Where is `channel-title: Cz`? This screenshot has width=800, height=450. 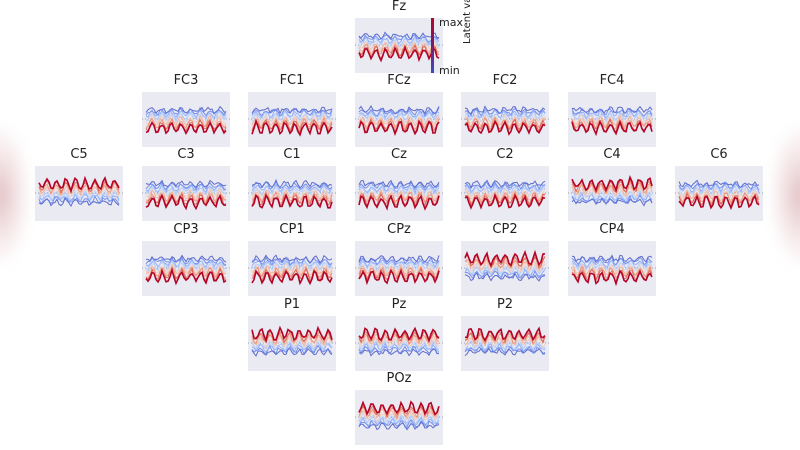
channel-title: Cz is located at coordinates (399, 154).